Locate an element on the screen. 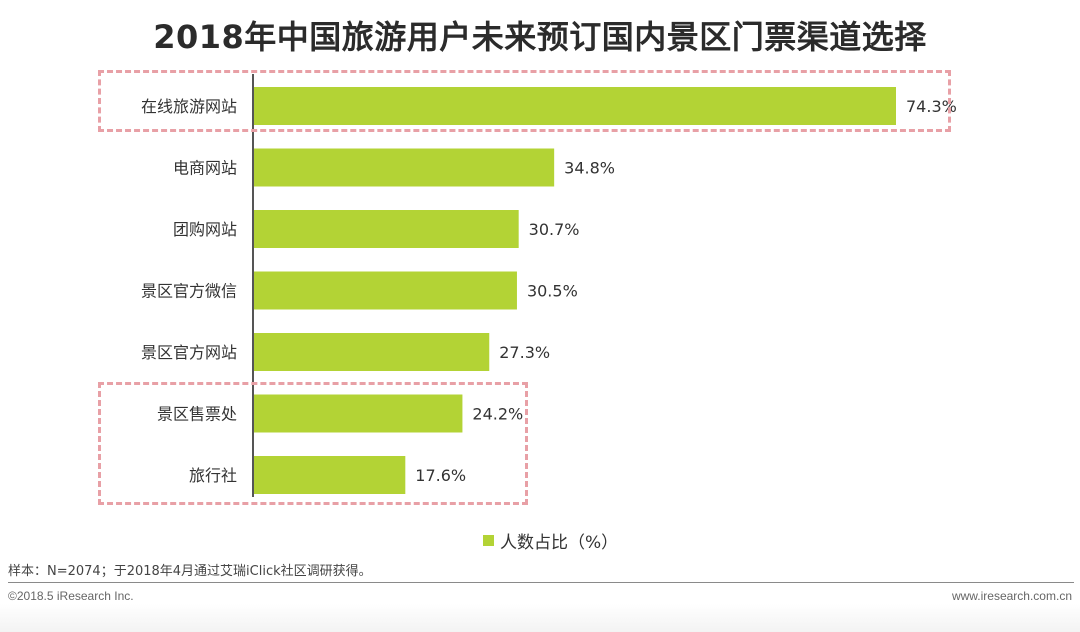  value-label-3: 30.5% is located at coordinates (552, 291).